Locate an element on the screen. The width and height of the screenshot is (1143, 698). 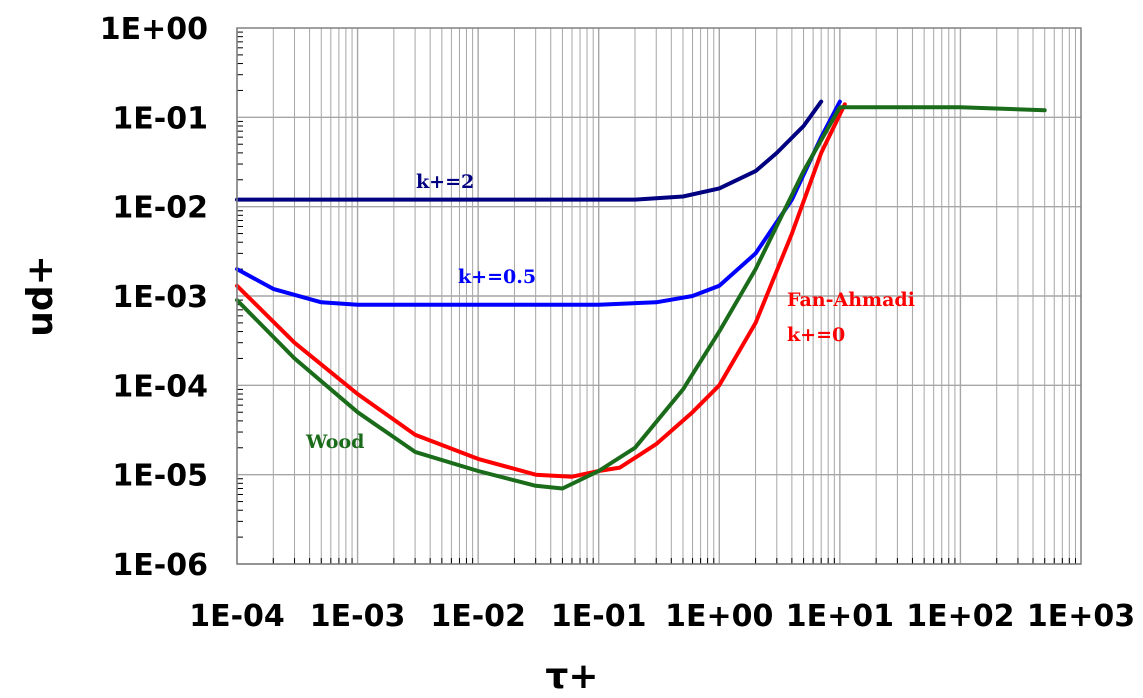
x-tick-label: 1E+03 is located at coordinates (1081, 616).